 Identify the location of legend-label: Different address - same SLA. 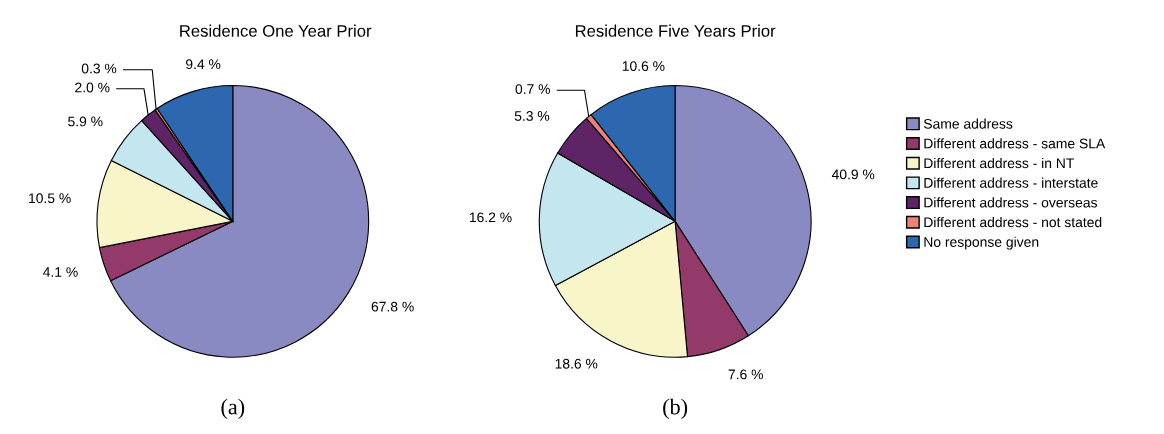
(1015, 143).